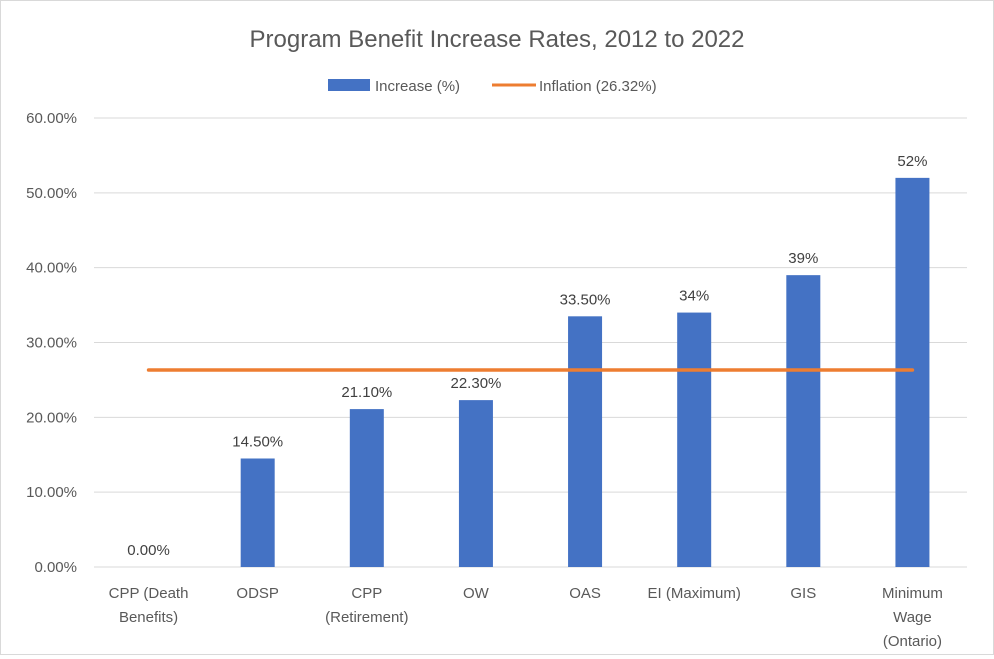  I want to click on y-tick-label: 20.00%, so click(51, 417).